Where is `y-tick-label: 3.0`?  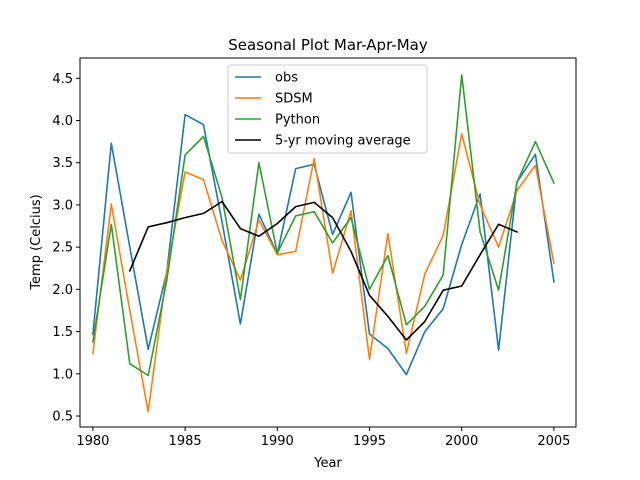
y-tick-label: 3.0 is located at coordinates (62, 205).